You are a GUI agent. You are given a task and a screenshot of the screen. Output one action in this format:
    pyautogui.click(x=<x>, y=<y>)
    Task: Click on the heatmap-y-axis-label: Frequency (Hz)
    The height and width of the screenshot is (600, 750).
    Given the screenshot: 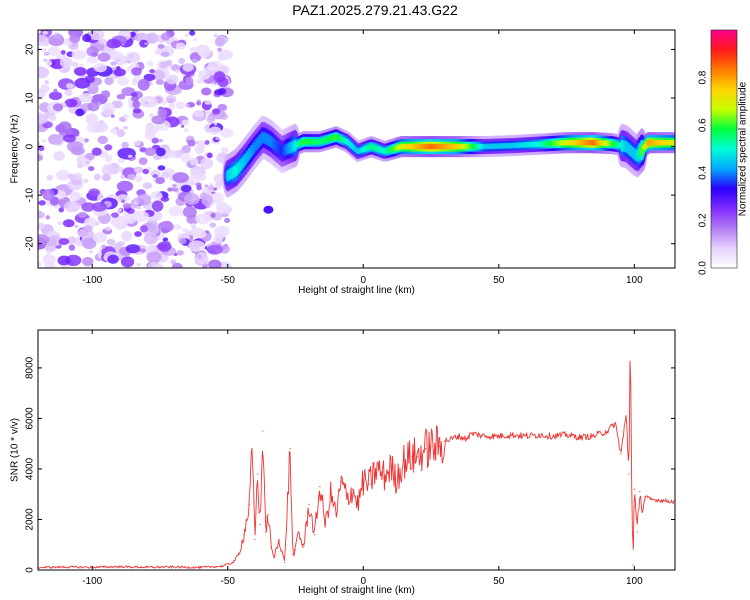 What is the action you would take?
    pyautogui.click(x=15, y=149)
    